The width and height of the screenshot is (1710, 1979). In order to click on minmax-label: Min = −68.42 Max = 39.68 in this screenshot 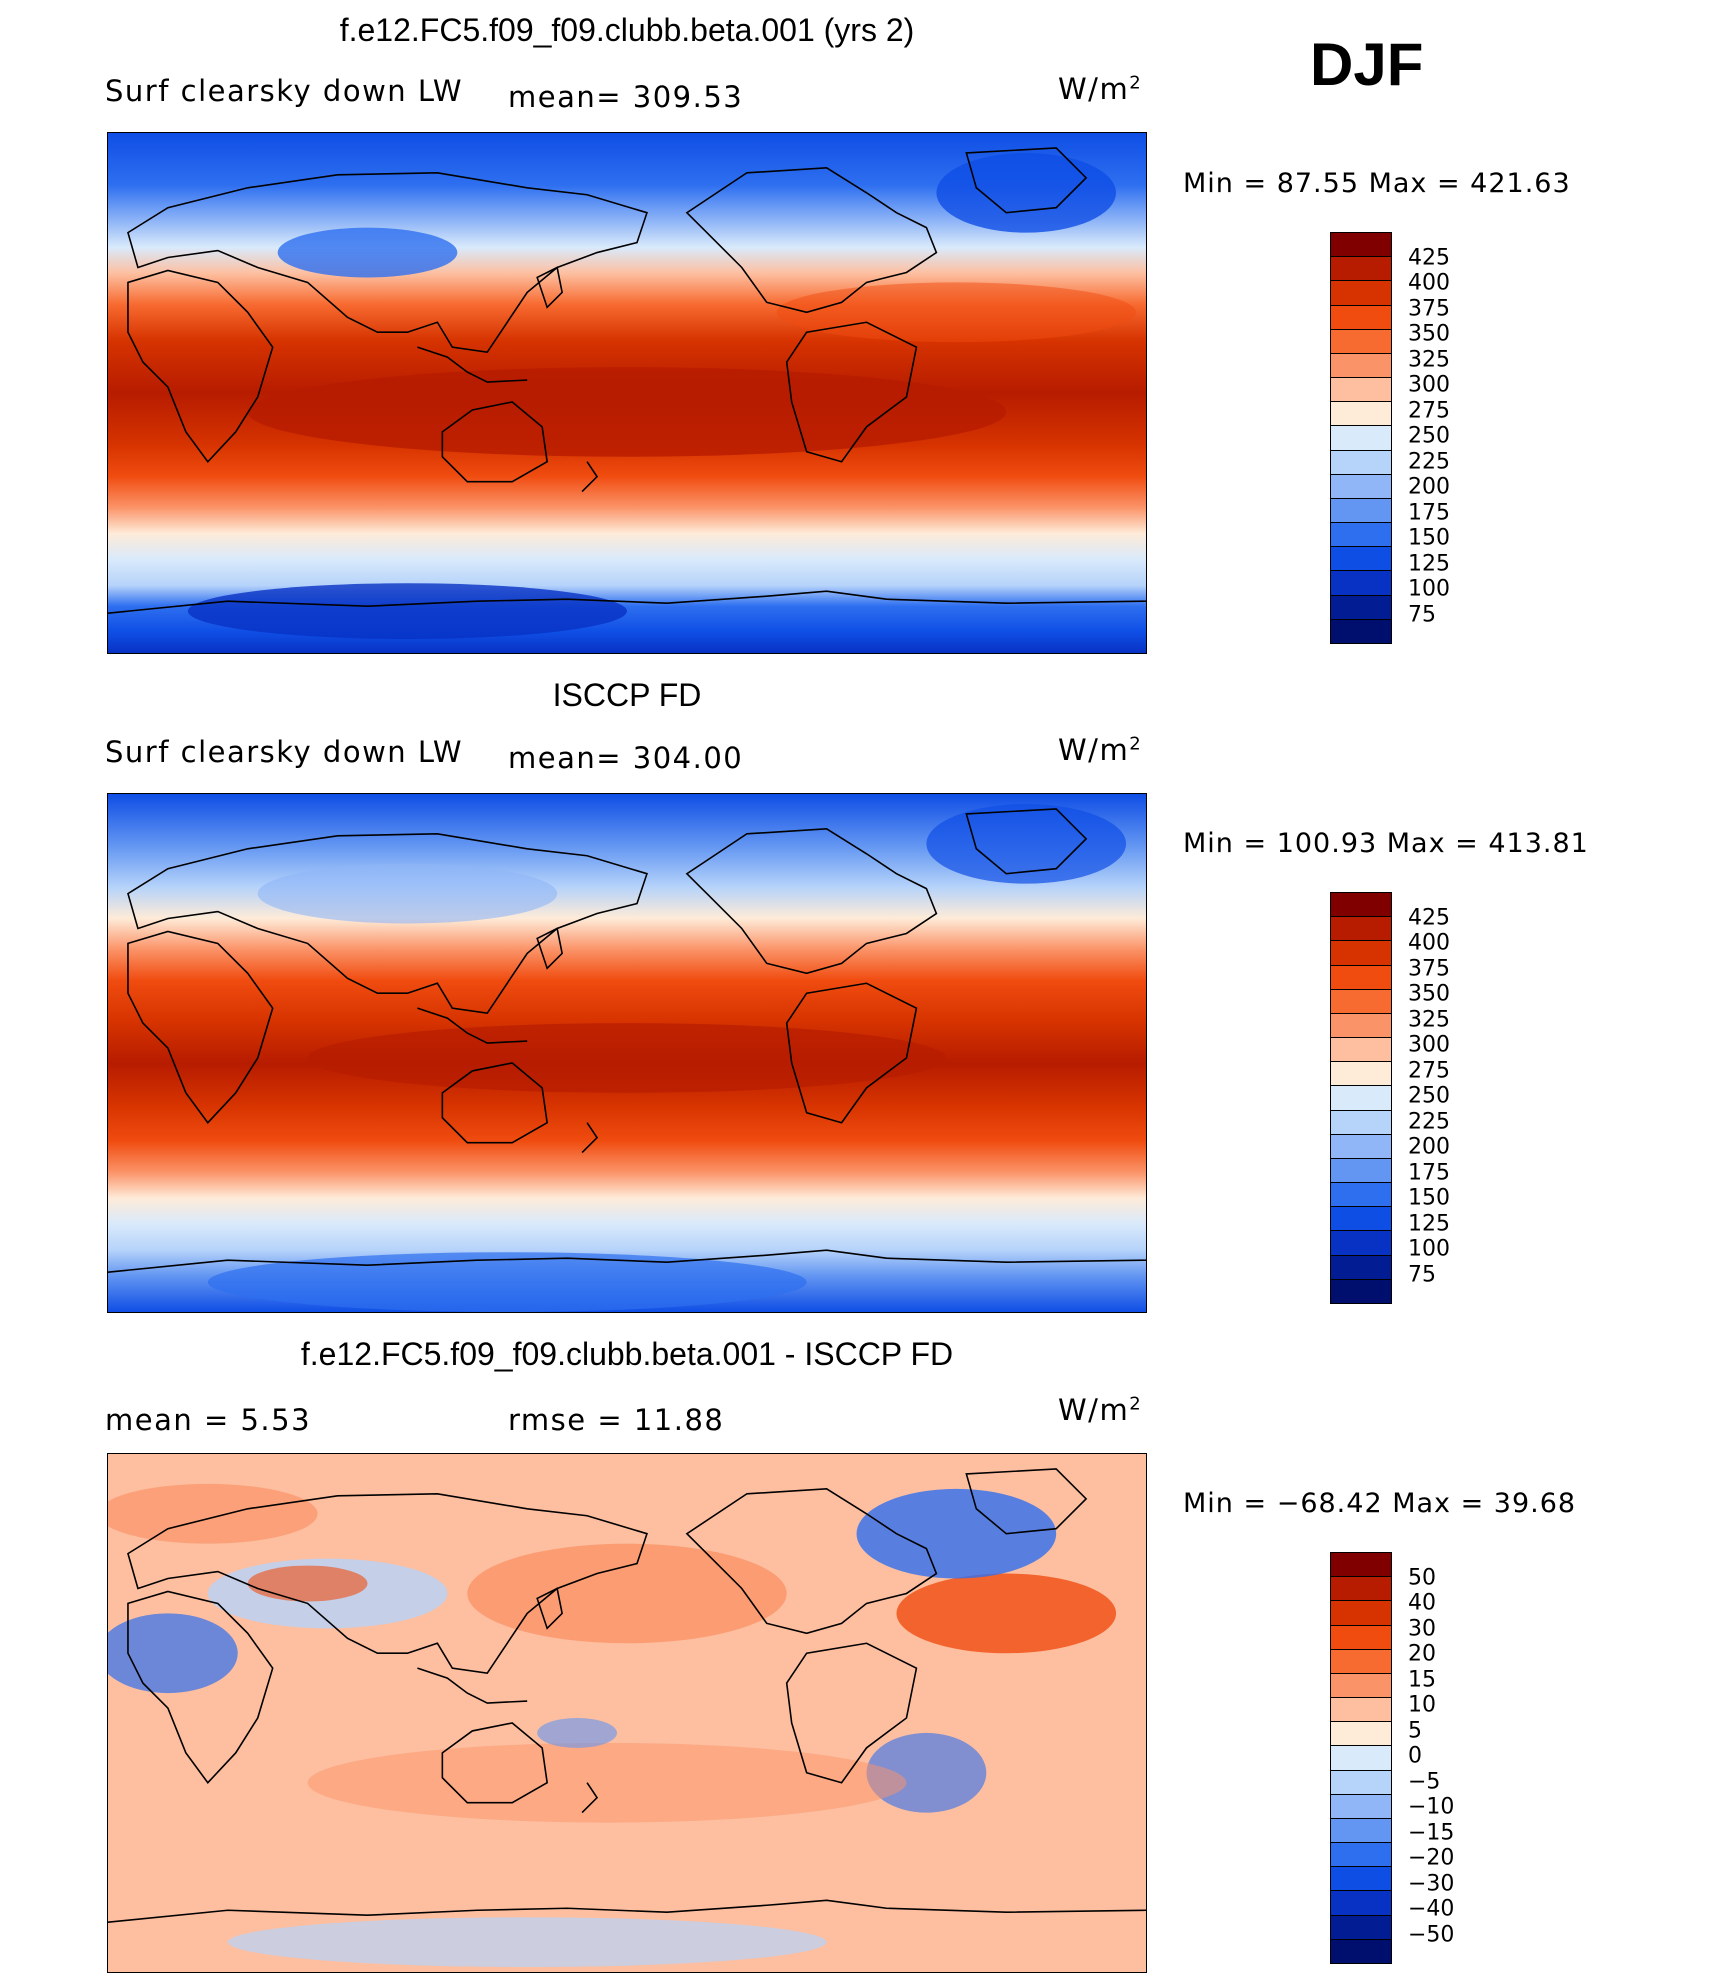, I will do `click(1380, 1503)`.